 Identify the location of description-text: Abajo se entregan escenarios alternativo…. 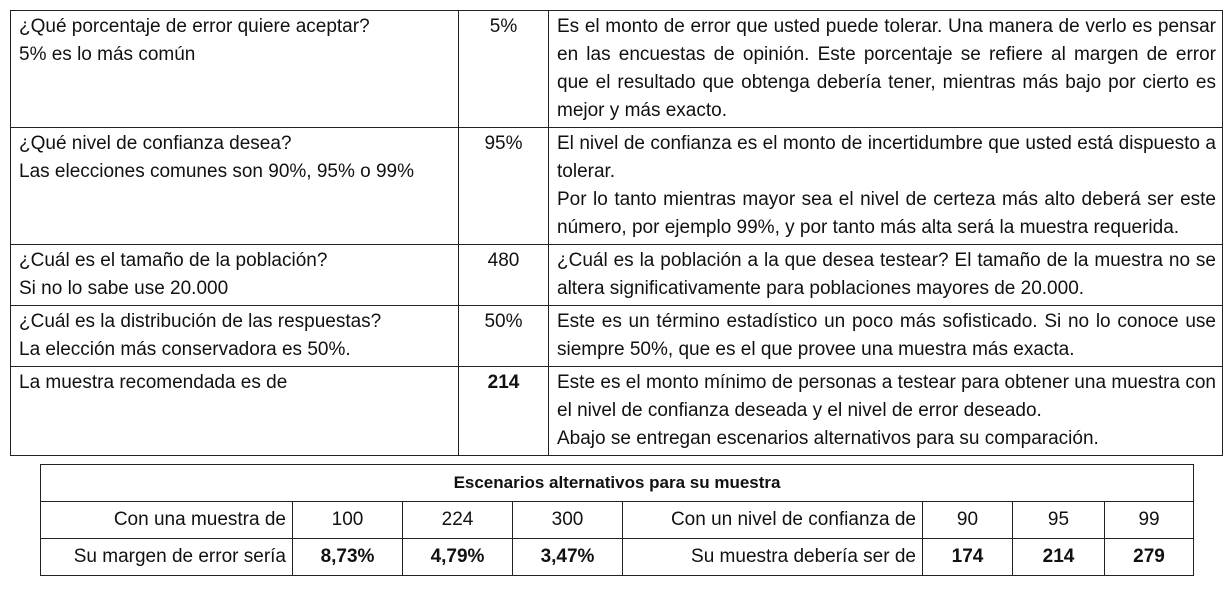
(828, 438).